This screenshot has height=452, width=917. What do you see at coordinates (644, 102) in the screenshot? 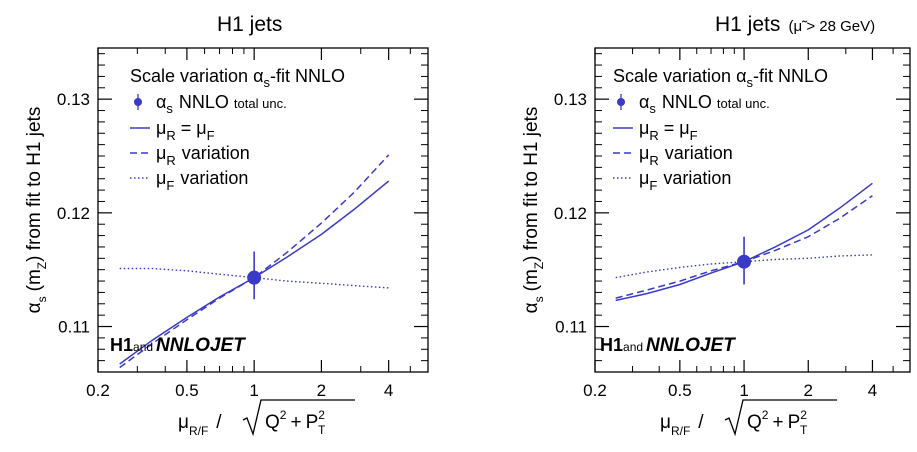
I see `legend-alpha: α` at bounding box center [644, 102].